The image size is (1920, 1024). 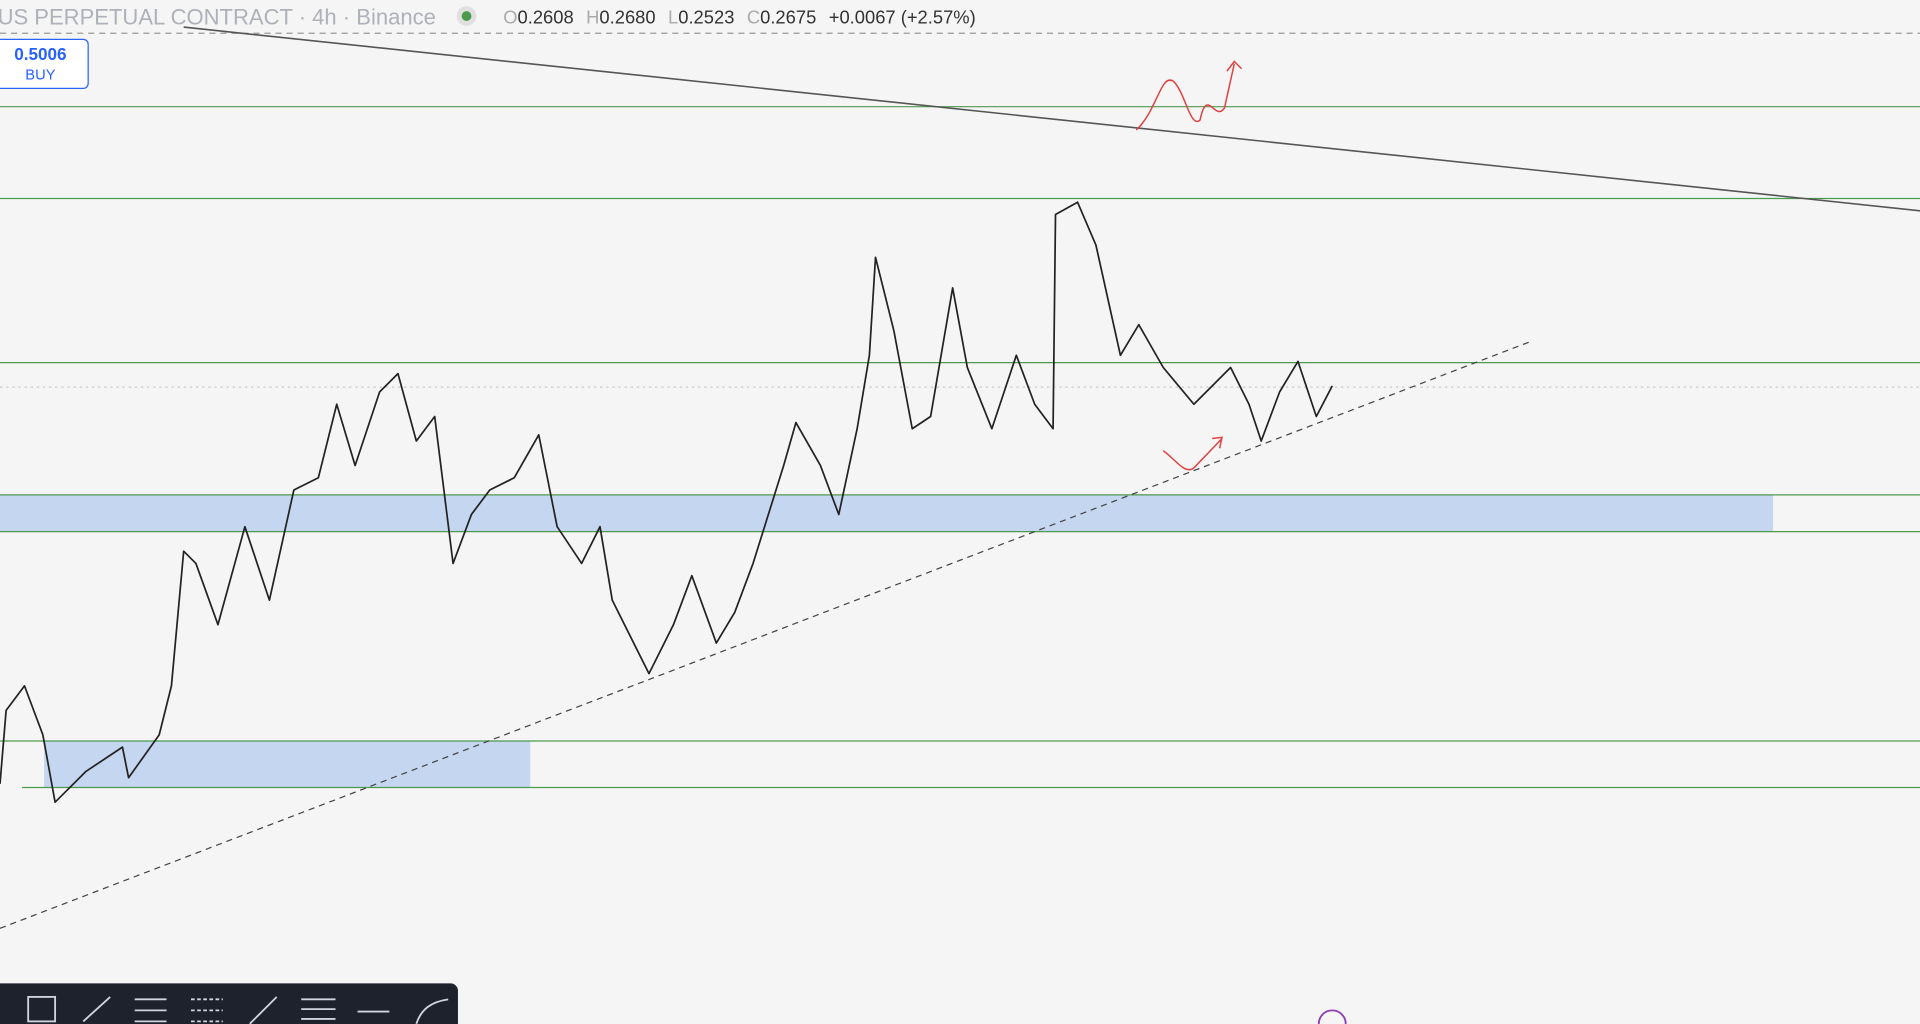 What do you see at coordinates (902, 16) in the screenshot?
I see `change: +0.0067 (+2.57%)` at bounding box center [902, 16].